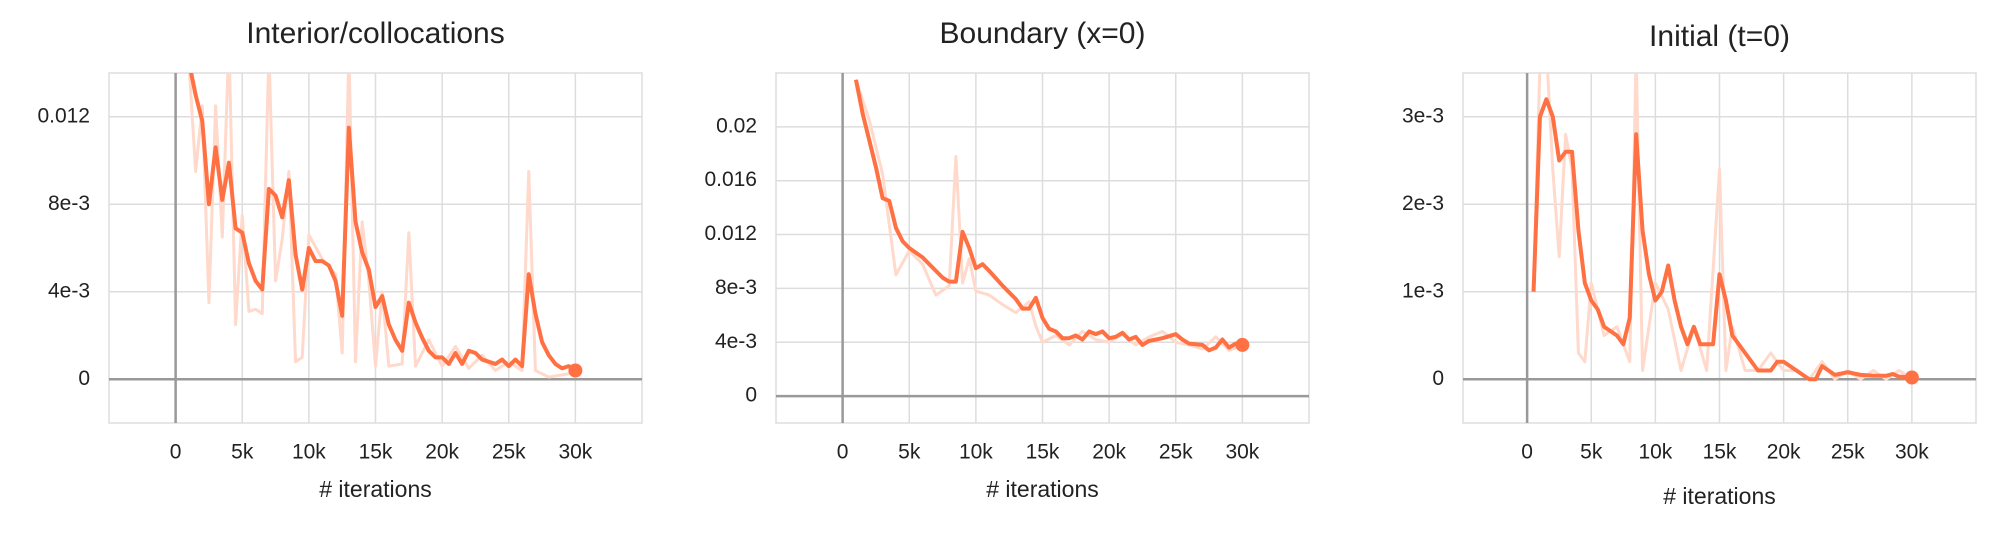  Describe the element at coordinates (736, 125) in the screenshot. I see `y-tick-label: 0.02` at that location.